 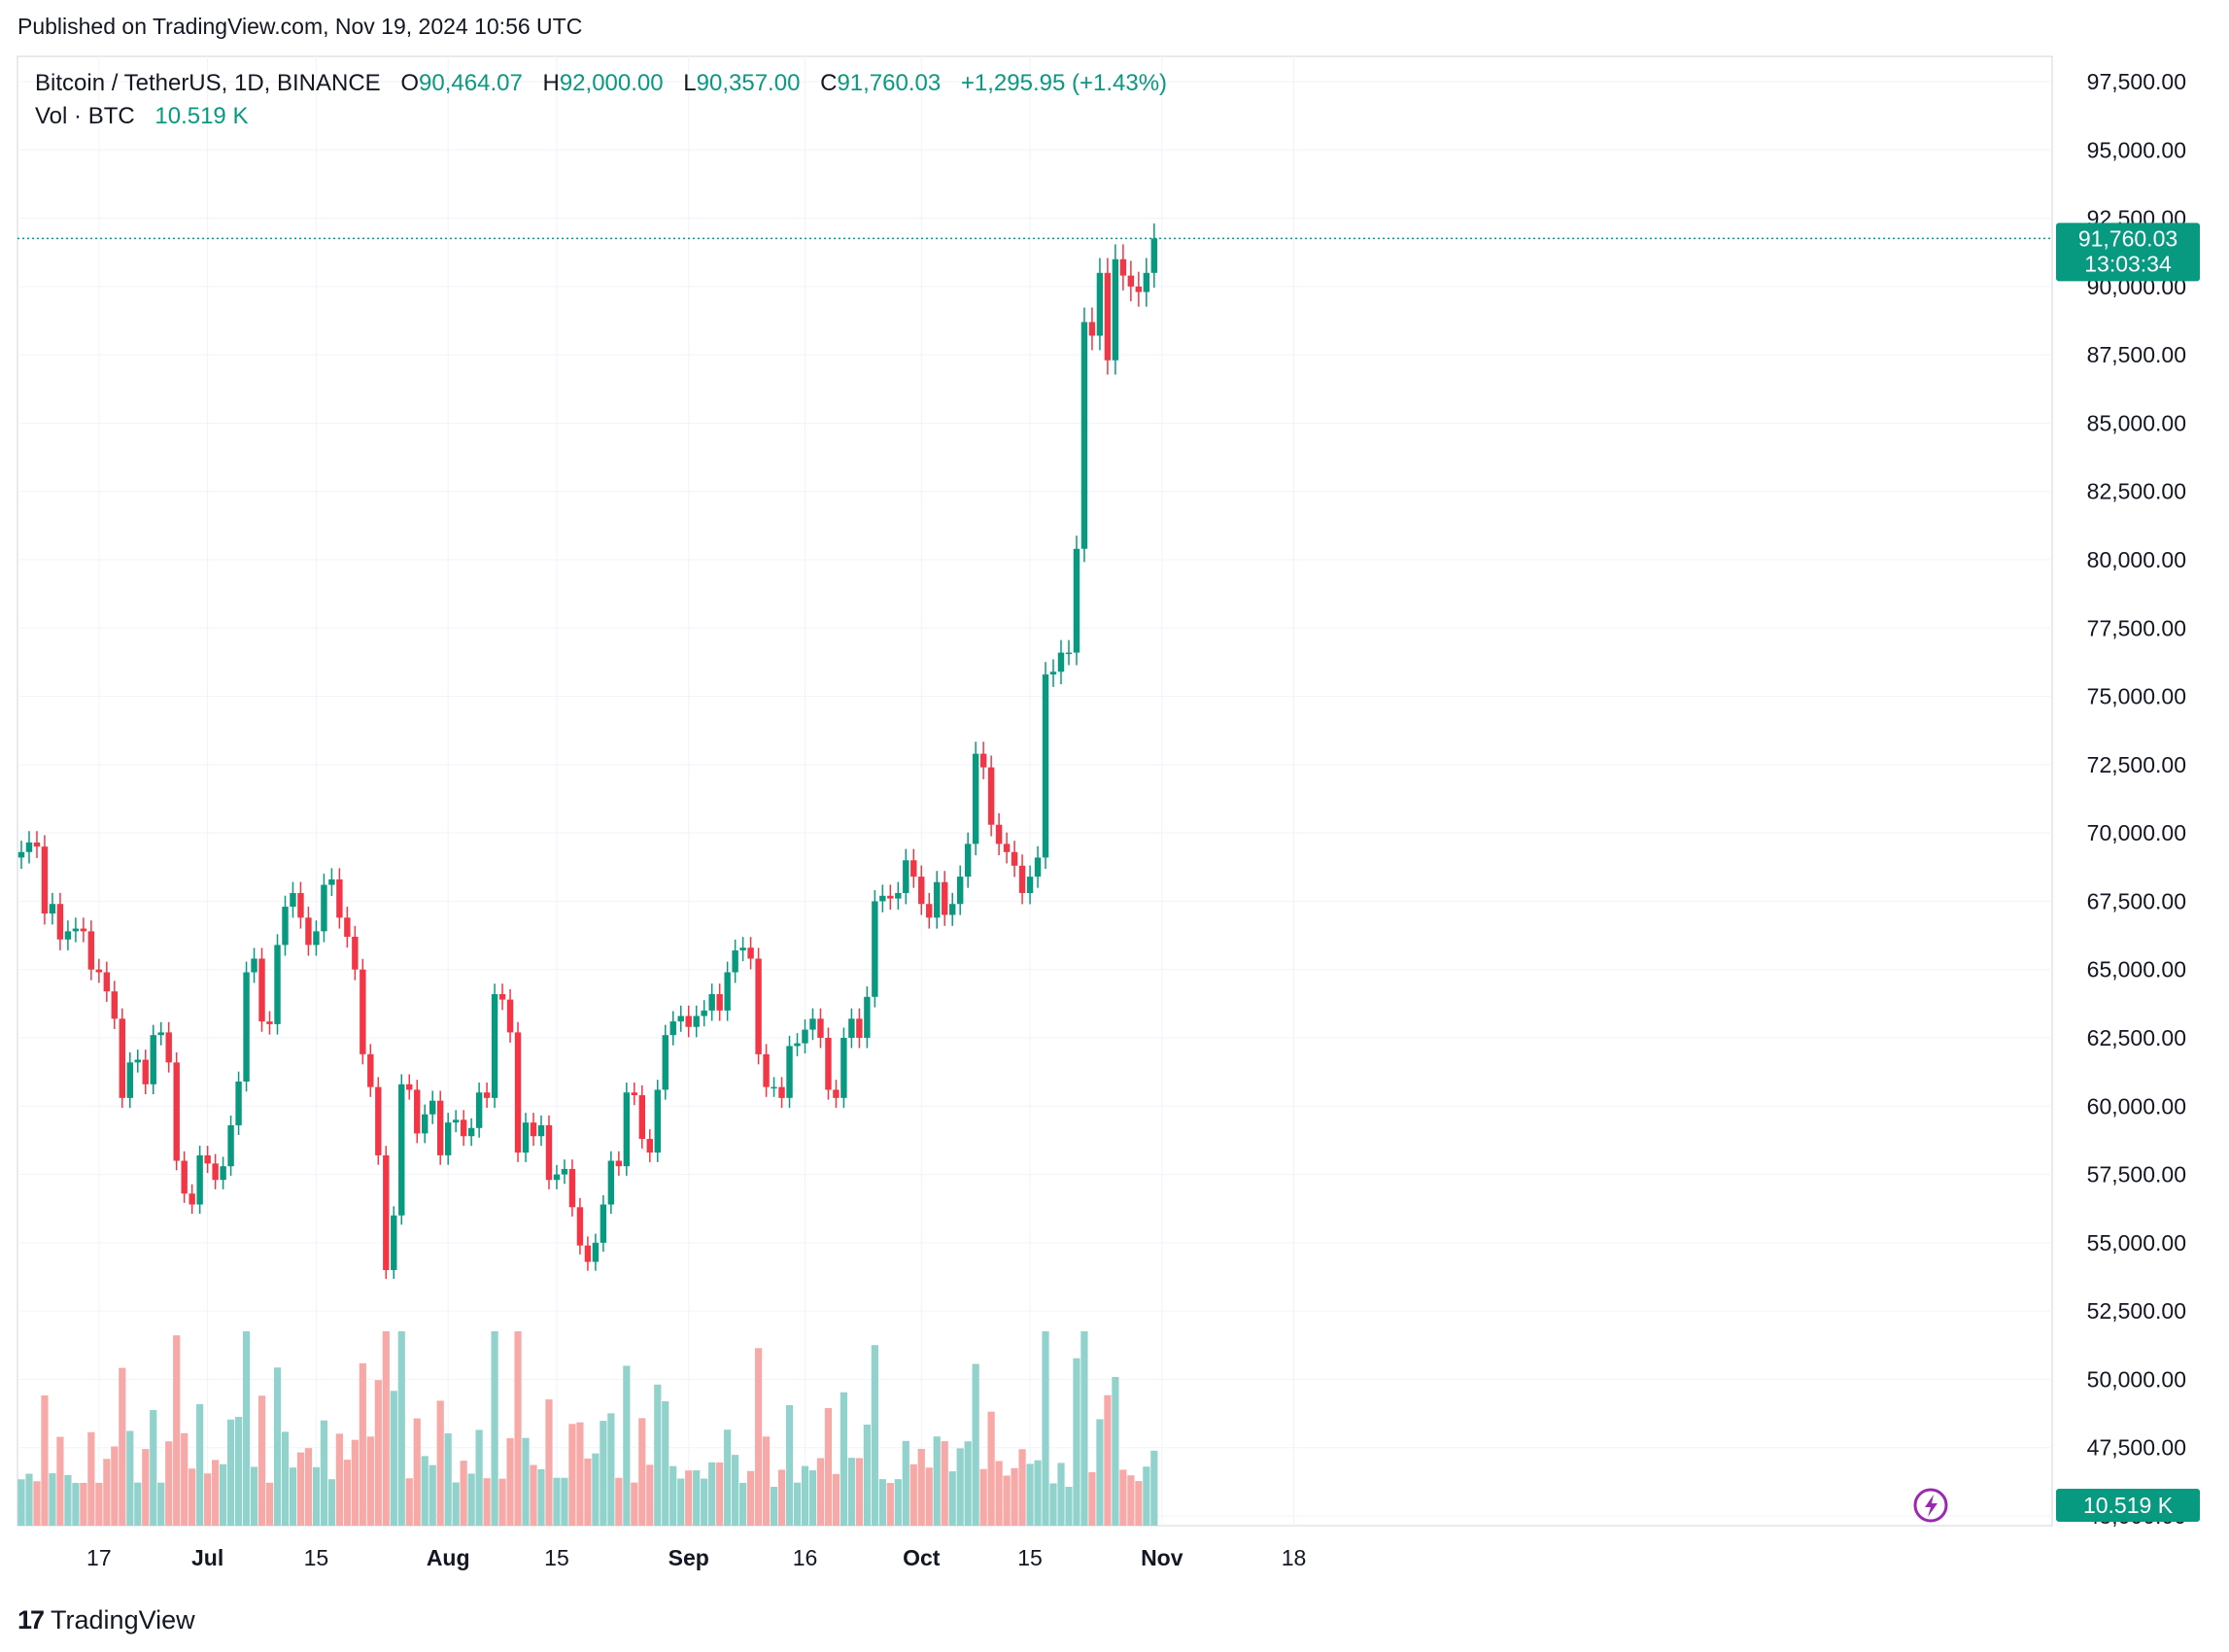 I want to click on lightning-icon-bolt, so click(x=1931, y=1506).